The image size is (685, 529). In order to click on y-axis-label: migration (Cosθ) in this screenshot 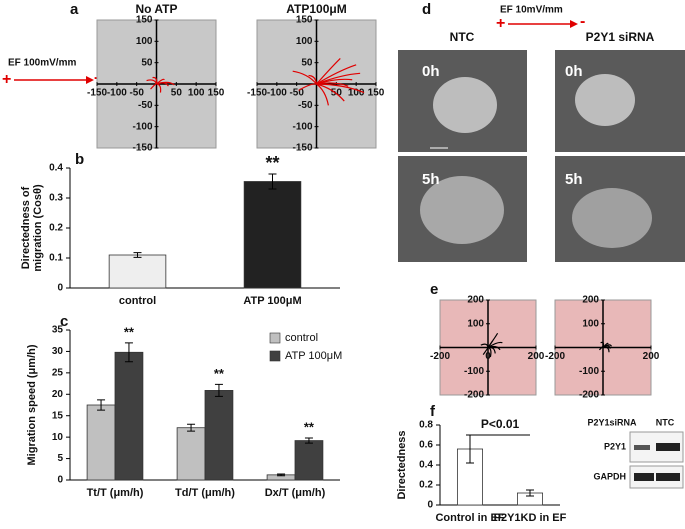, I will do `click(38, 228)`.